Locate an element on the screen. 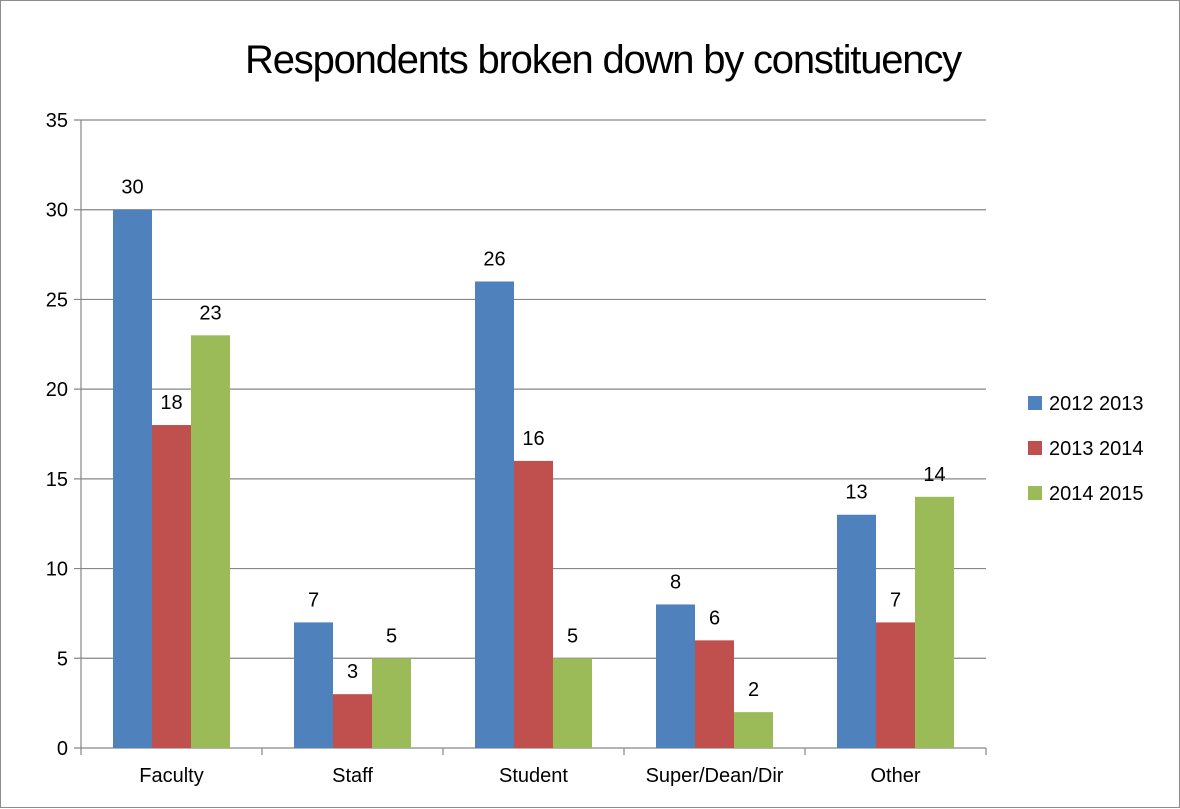  y-tick-label: 15 is located at coordinates (57, 480).